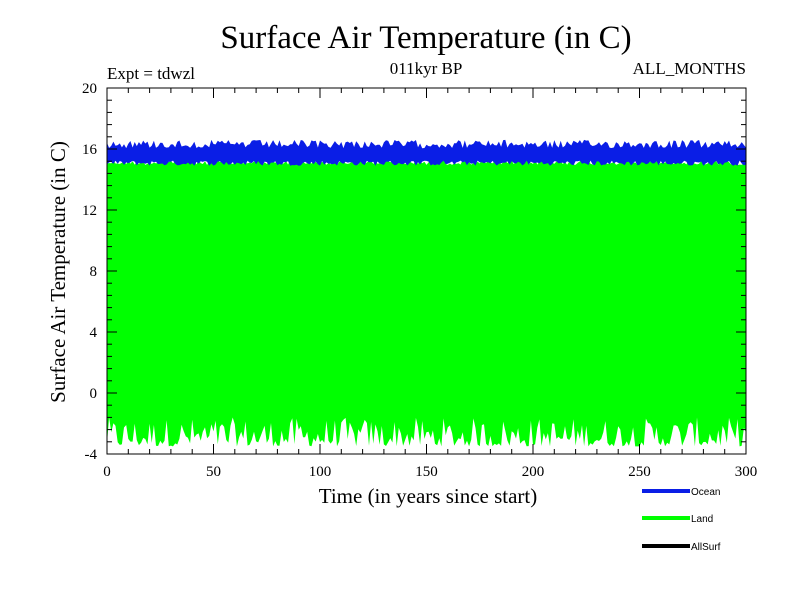  I want to click on legend-label-ocean: Ocean, so click(705, 492).